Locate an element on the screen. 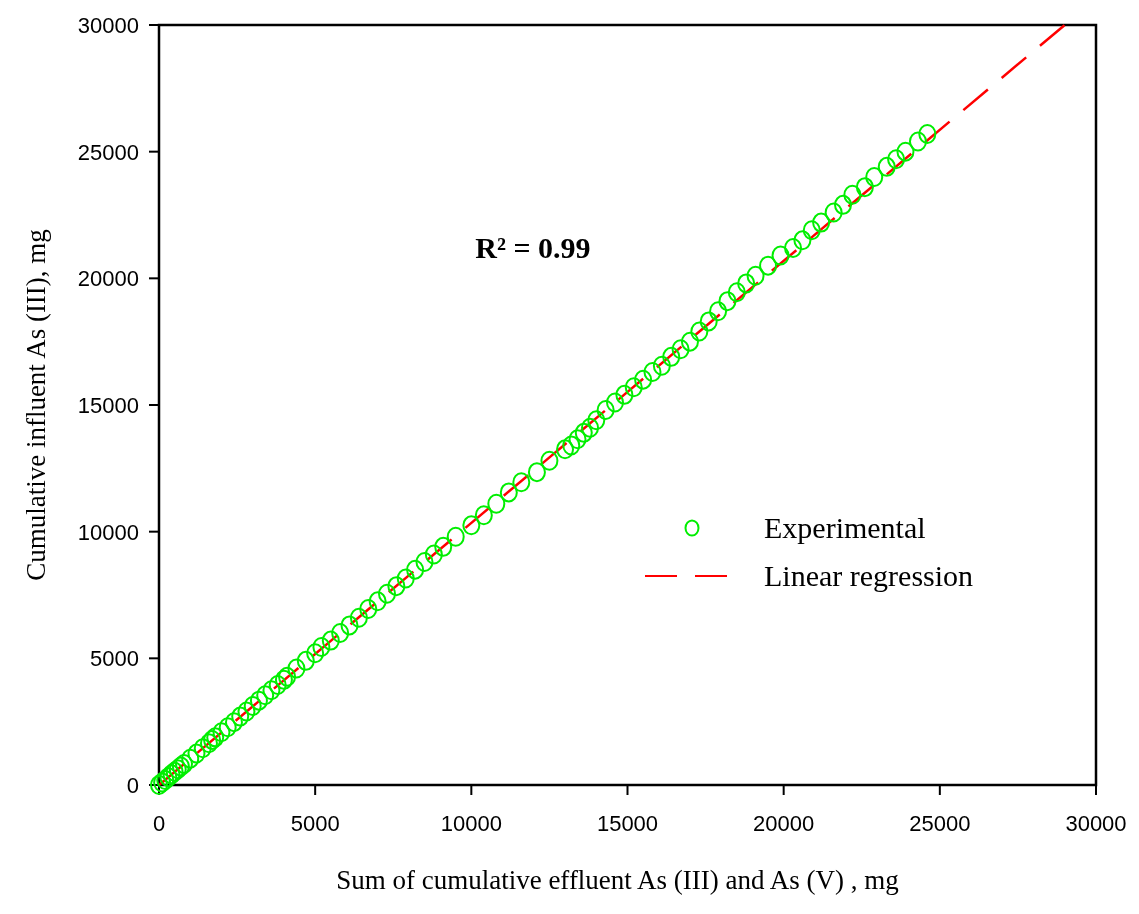 The image size is (1139, 914). y-tick-label: 0 is located at coordinates (132, 785).